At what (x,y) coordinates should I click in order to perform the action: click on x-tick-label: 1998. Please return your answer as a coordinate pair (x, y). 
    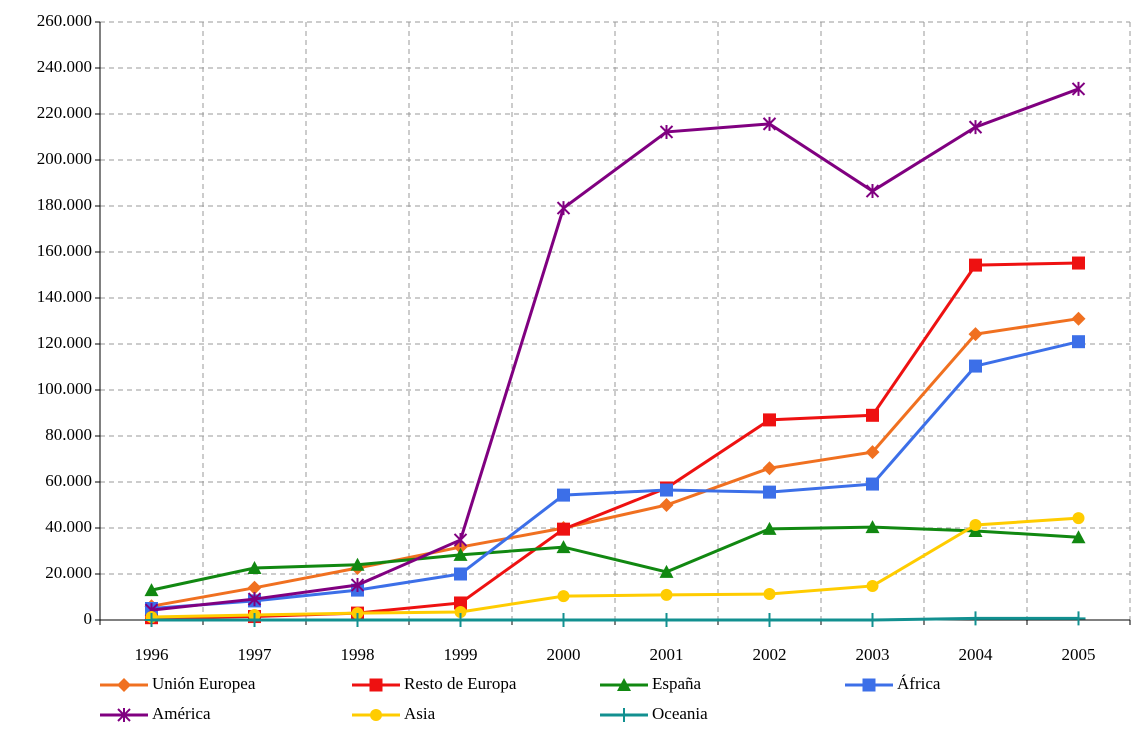
    Looking at the image, I should click on (358, 654).